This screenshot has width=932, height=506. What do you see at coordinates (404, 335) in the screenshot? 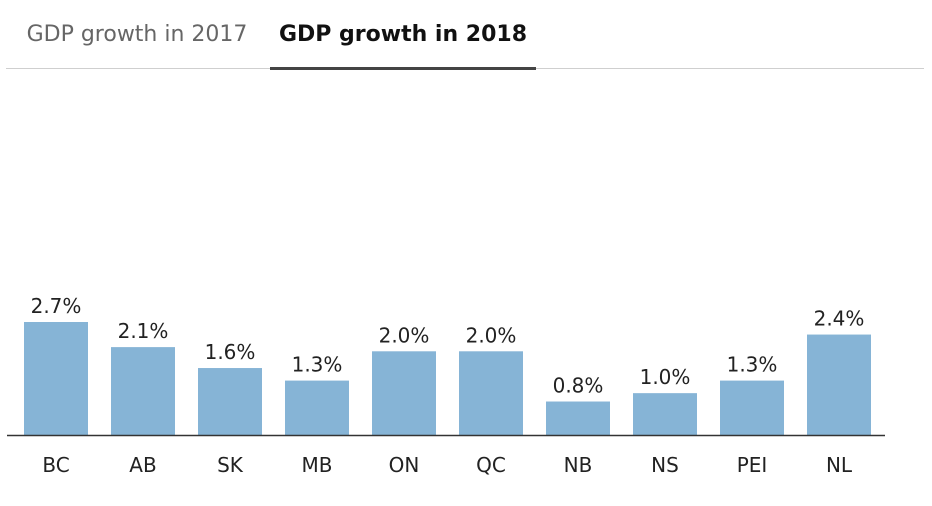
I see `data-label-on: 2.0%` at bounding box center [404, 335].